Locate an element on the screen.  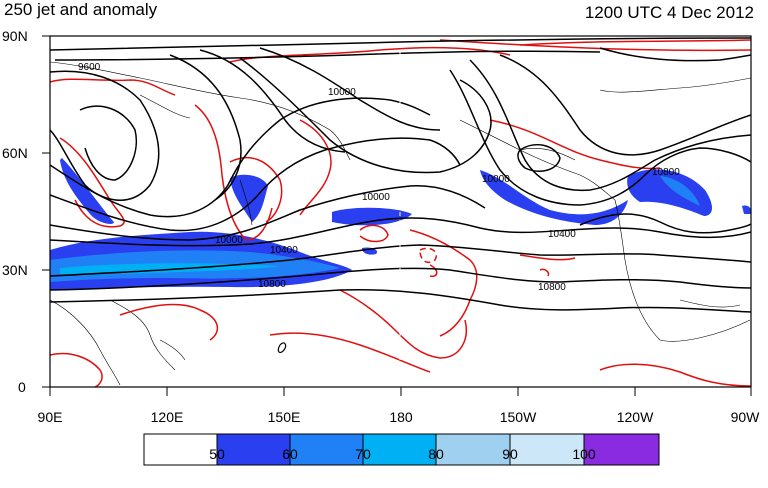
jet-alaska is located at coordinates (554, 197).